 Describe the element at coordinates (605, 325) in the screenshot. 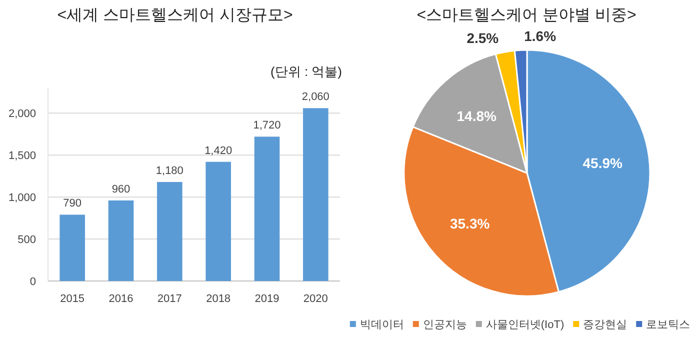

I see `legend-label: 증강현실` at that location.